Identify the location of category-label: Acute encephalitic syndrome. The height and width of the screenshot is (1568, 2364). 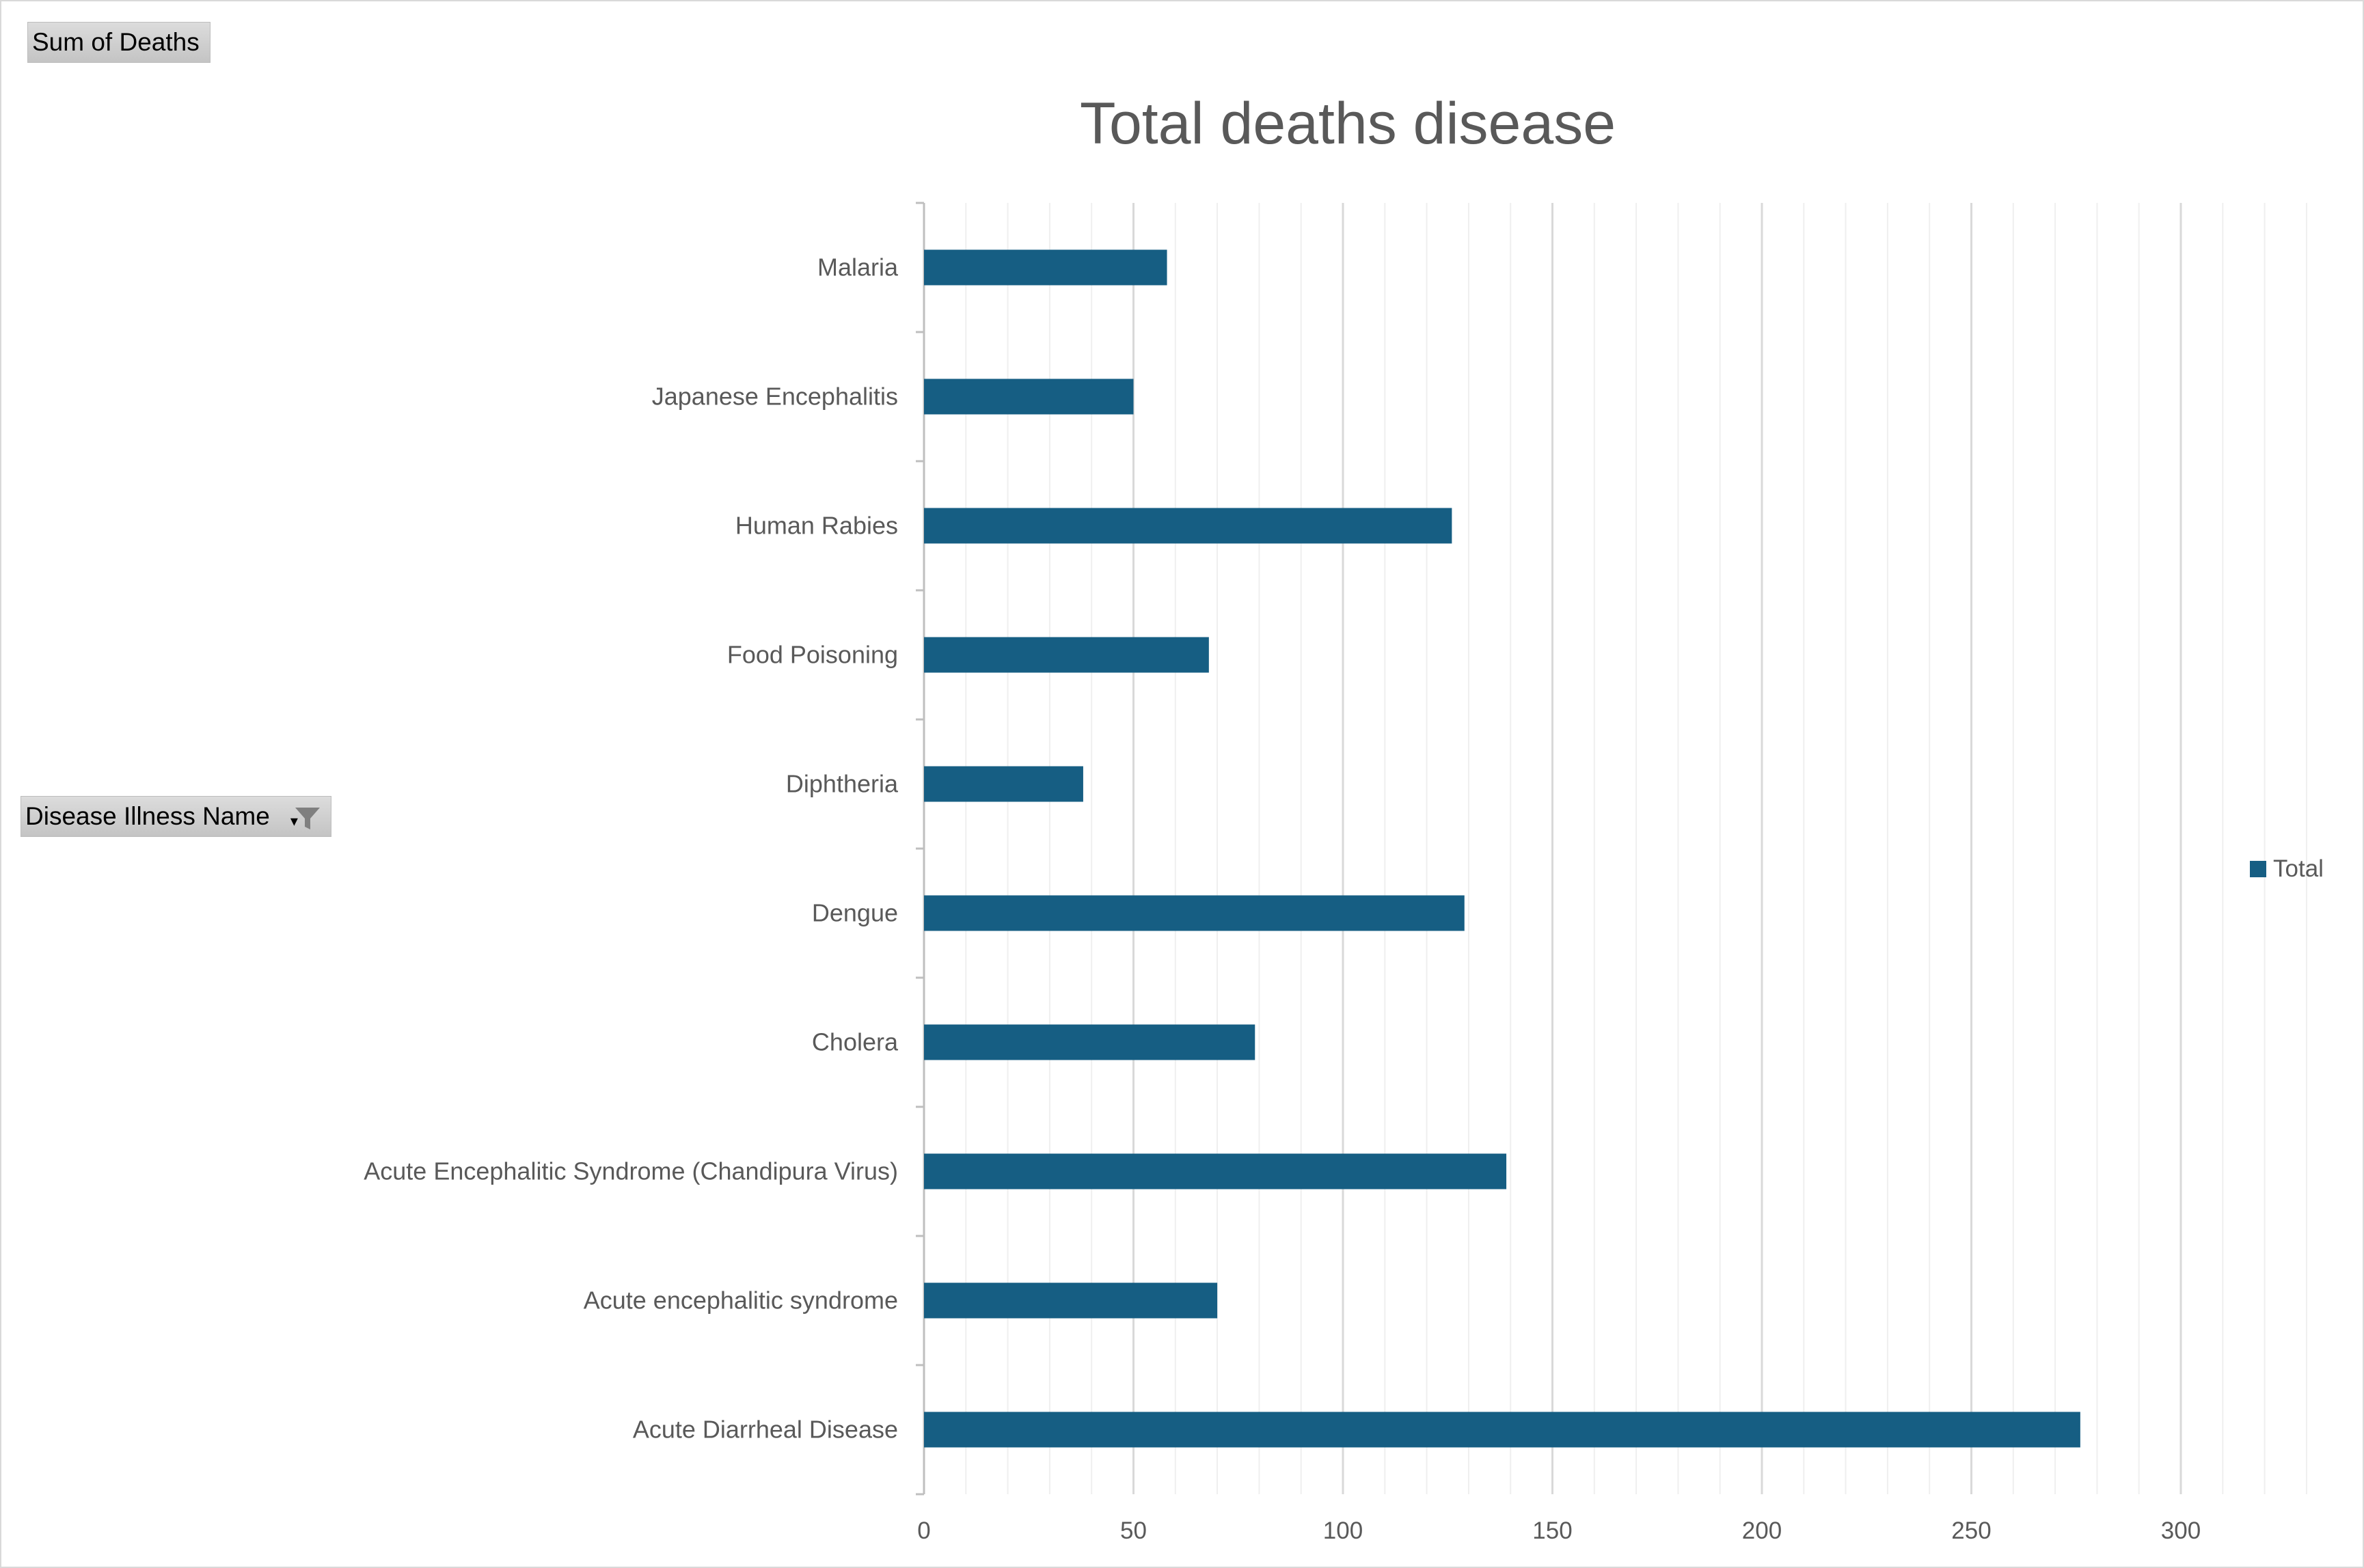
(741, 1301).